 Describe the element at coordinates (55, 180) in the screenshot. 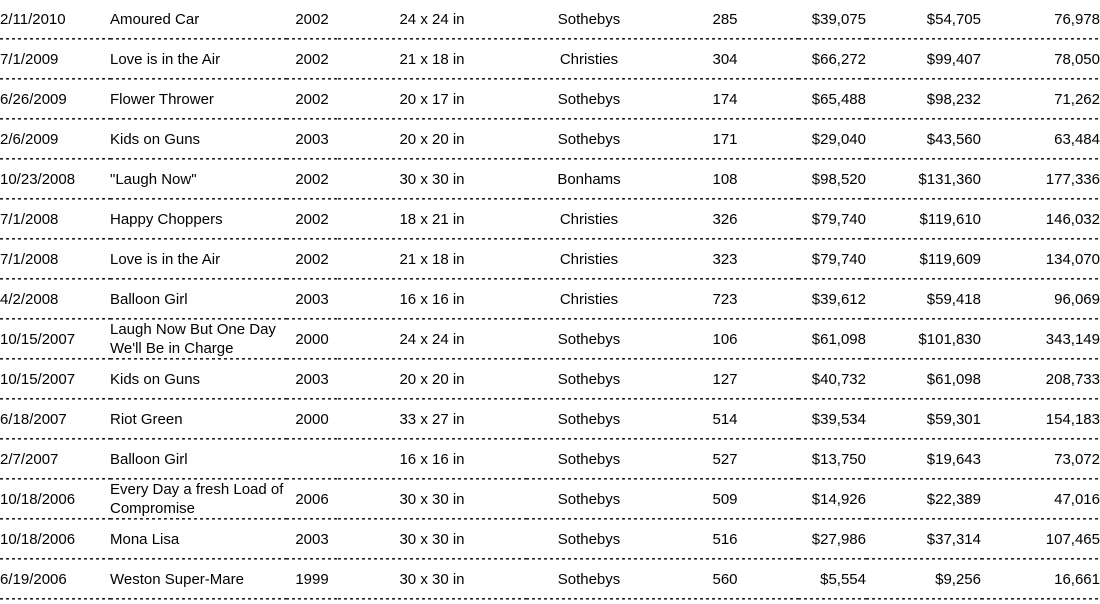

I see `cell-sale-date: 10/23/2008` at that location.